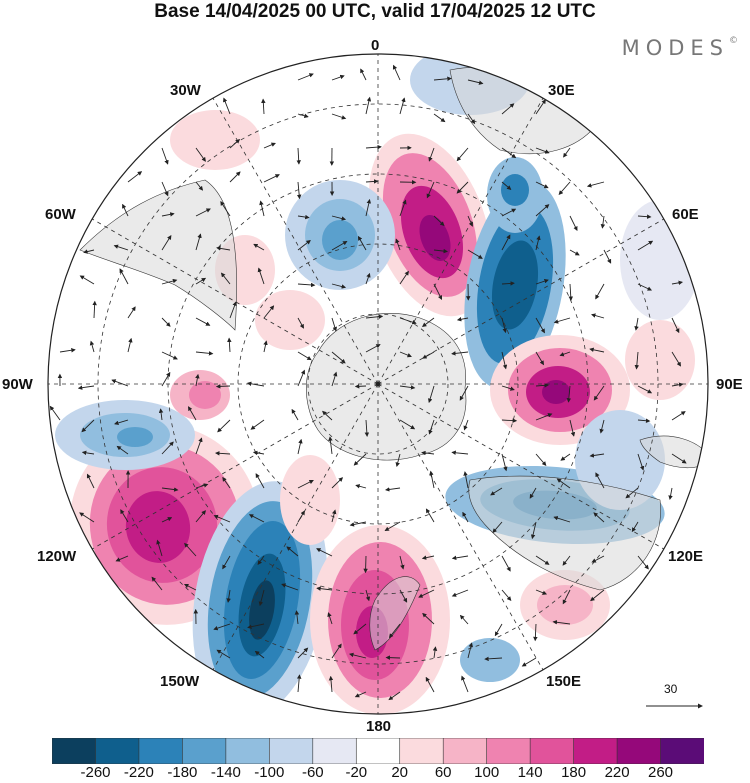  I want to click on lon-label-90w: 90W, so click(17, 384).